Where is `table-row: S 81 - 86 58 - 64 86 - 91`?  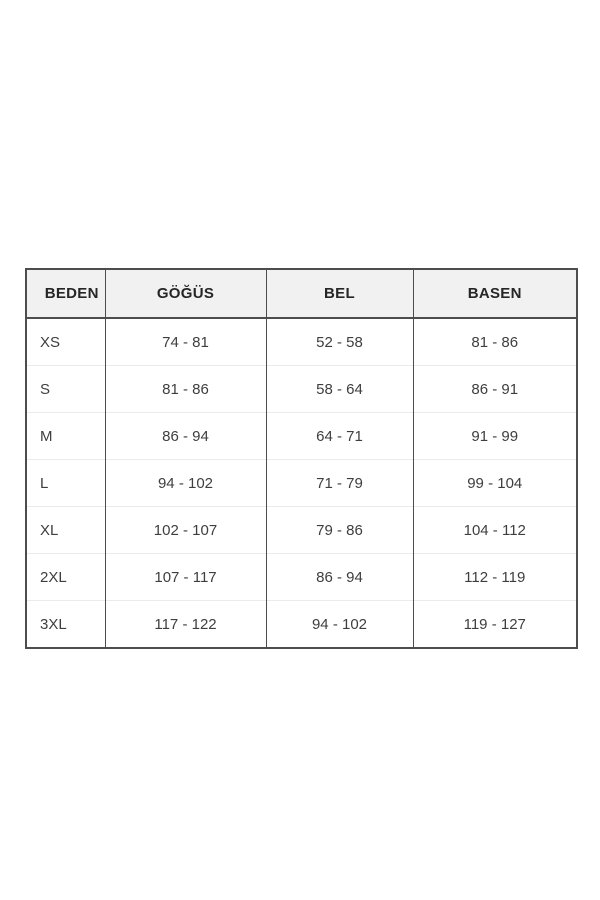
table-row: S 81 - 86 58 - 64 86 - 91 is located at coordinates (301, 389).